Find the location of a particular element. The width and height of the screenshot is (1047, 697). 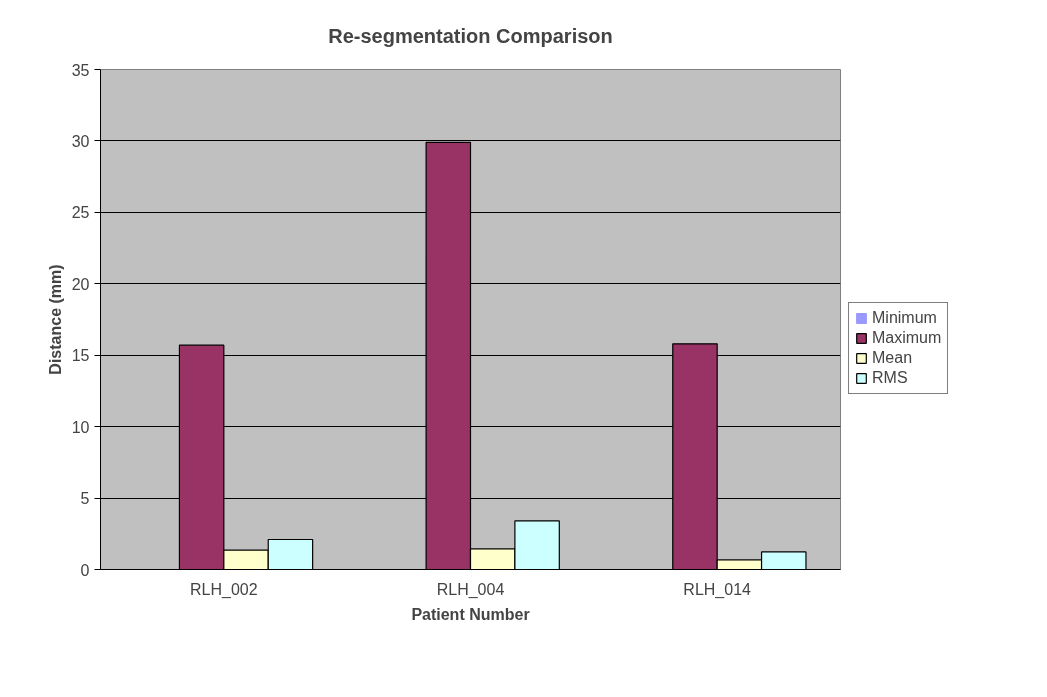

y-tick-label: 35 is located at coordinates (80, 70).